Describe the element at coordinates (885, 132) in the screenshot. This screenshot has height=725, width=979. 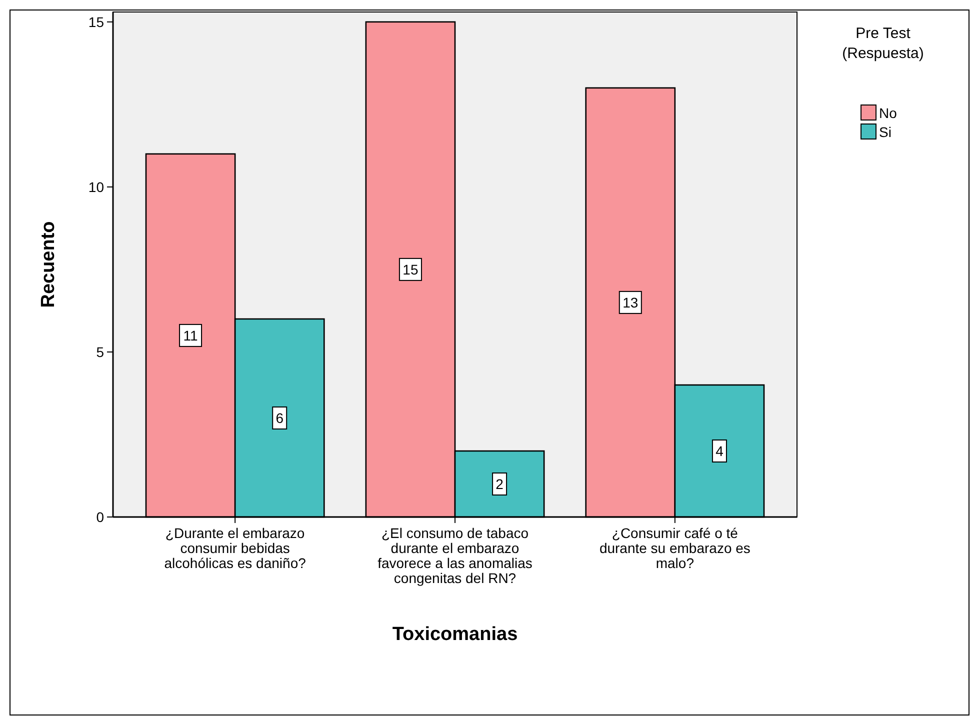
I see `legend-label: Si` at that location.